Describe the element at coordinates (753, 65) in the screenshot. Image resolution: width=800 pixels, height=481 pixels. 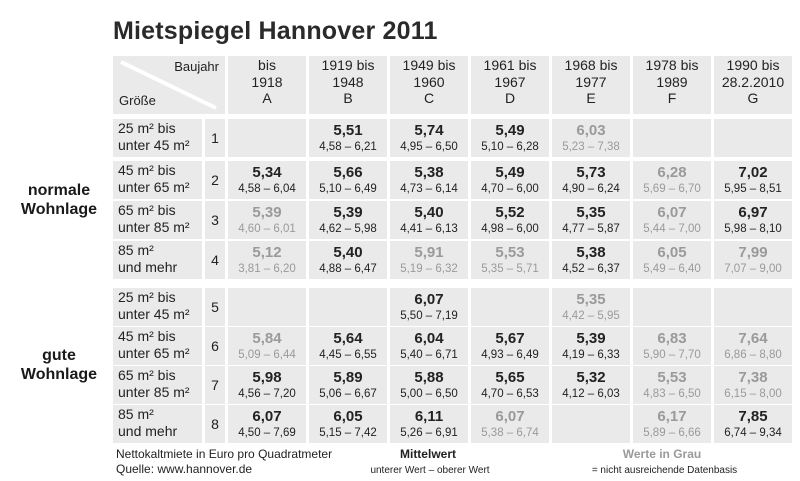
I see `column-header-line: 1990 bis` at that location.